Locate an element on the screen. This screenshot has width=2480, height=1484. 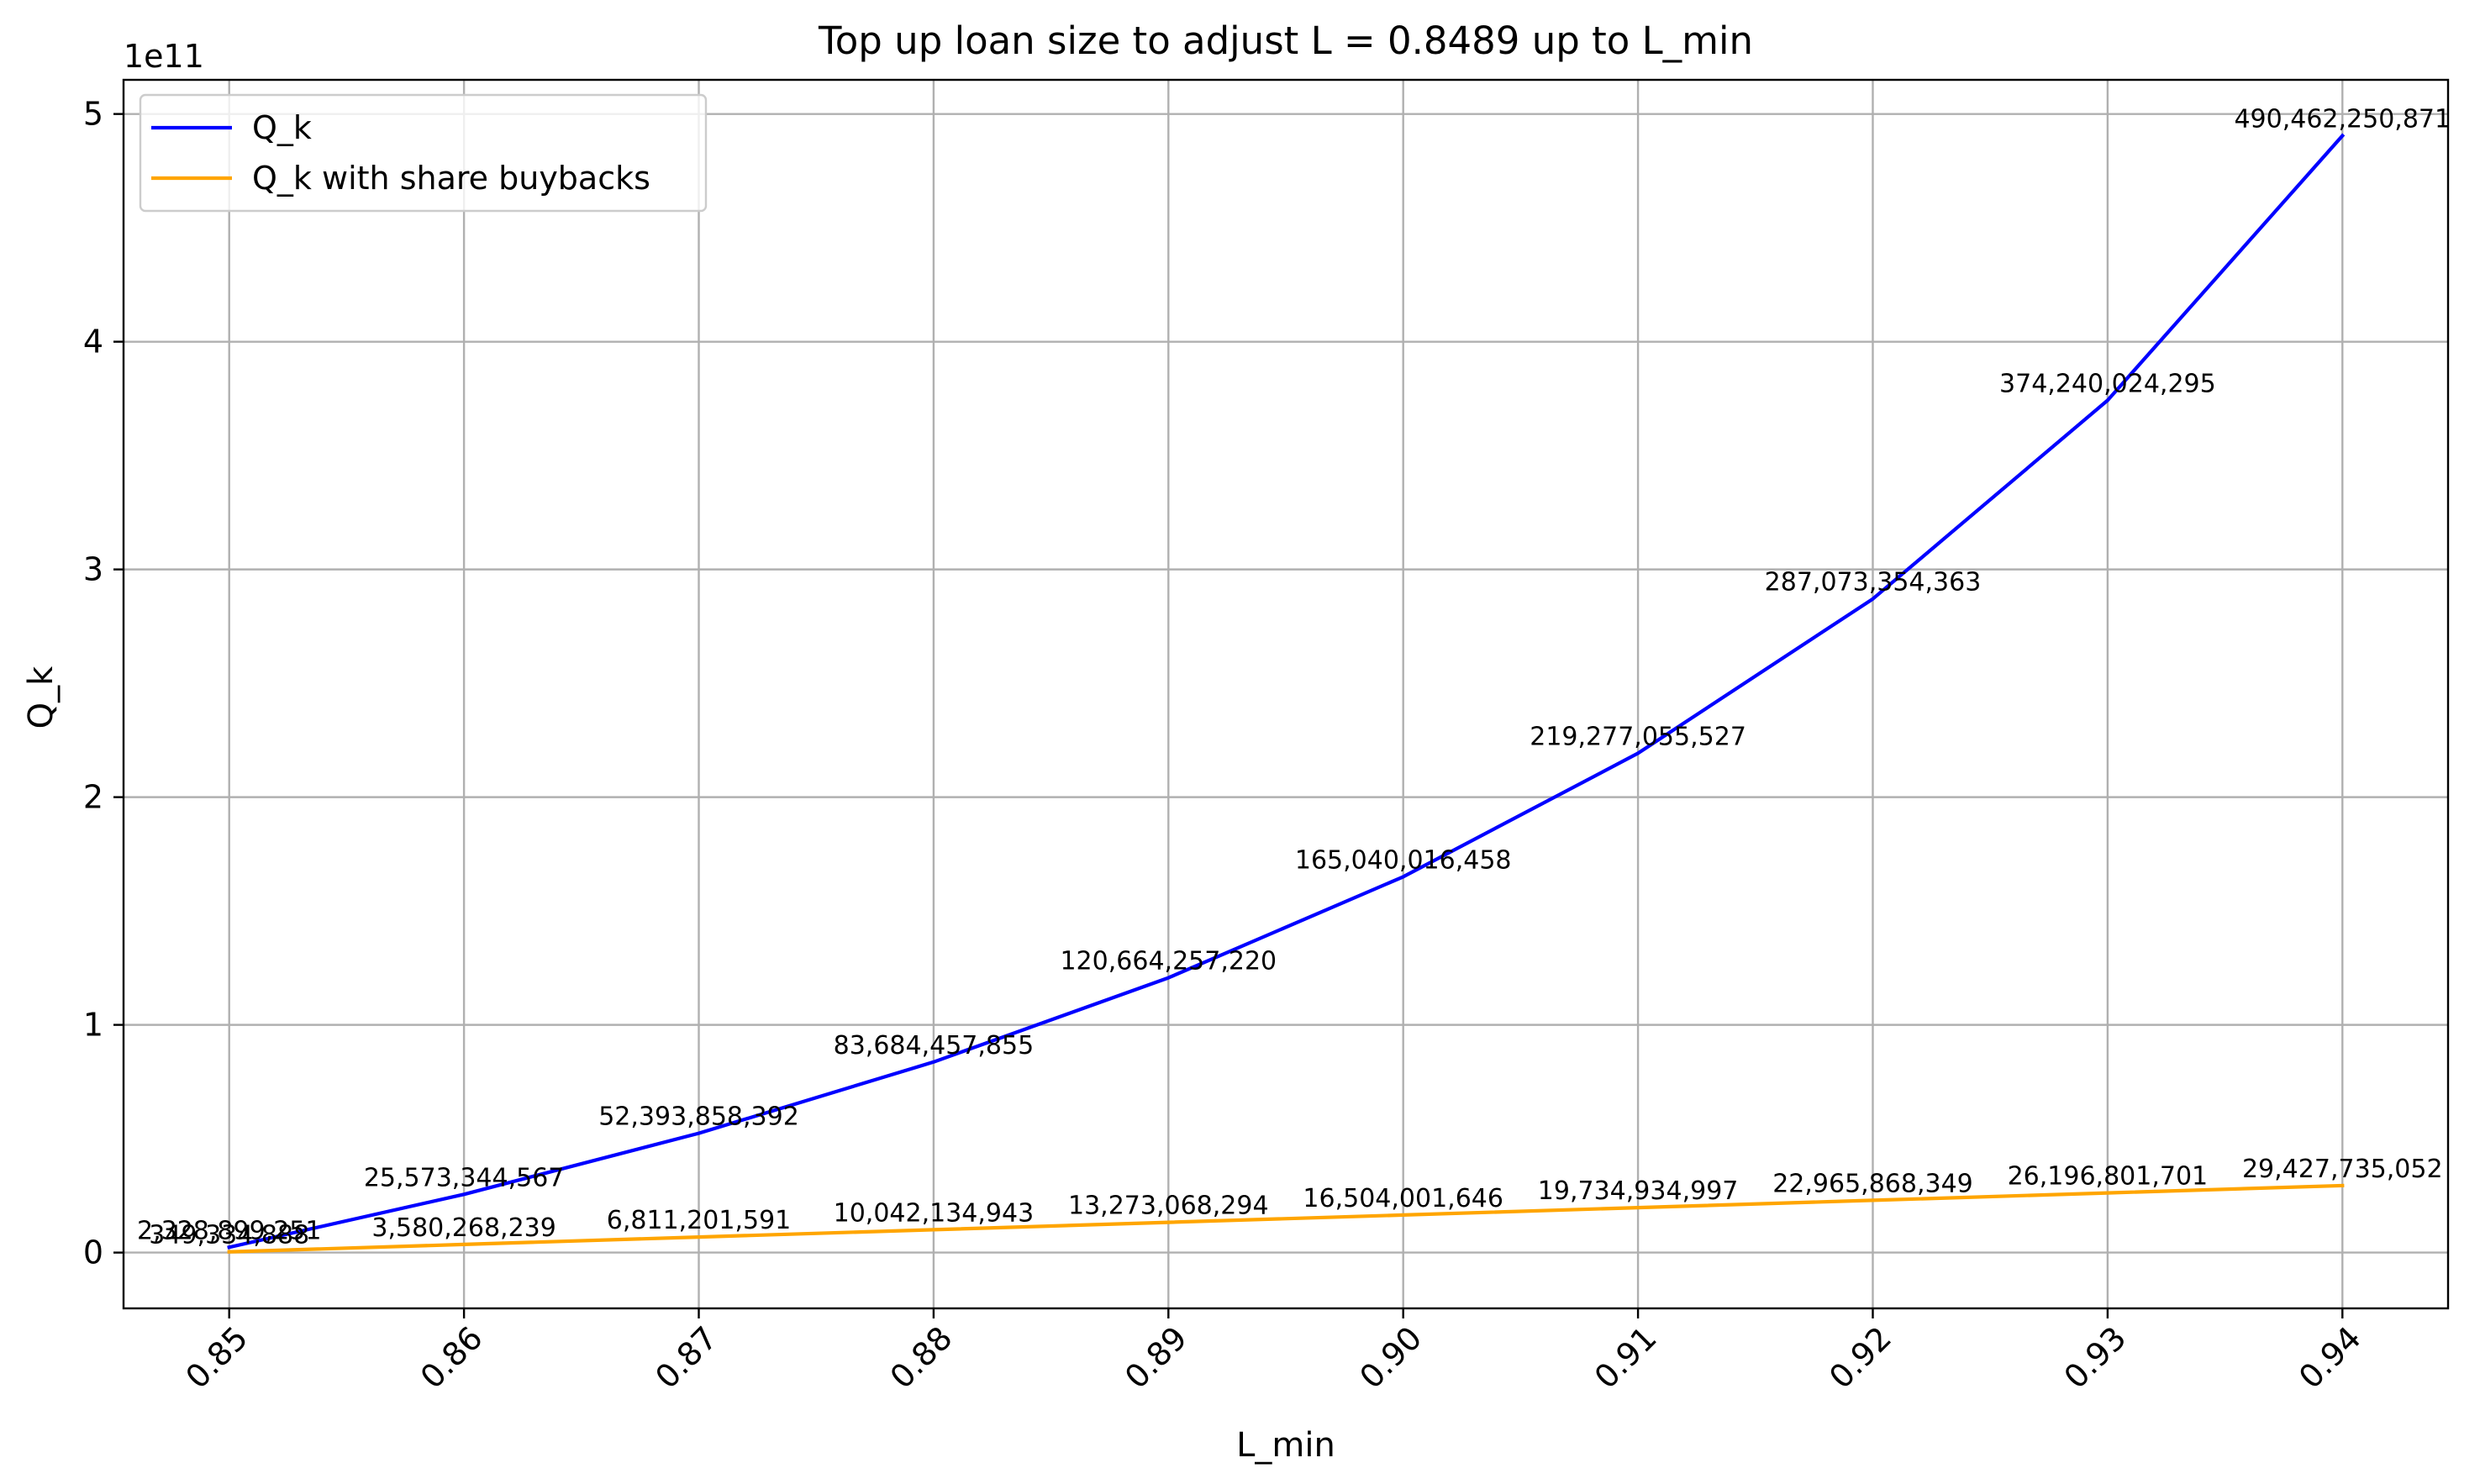
series-line-q-k-buybacks is located at coordinates (1286, 1218).